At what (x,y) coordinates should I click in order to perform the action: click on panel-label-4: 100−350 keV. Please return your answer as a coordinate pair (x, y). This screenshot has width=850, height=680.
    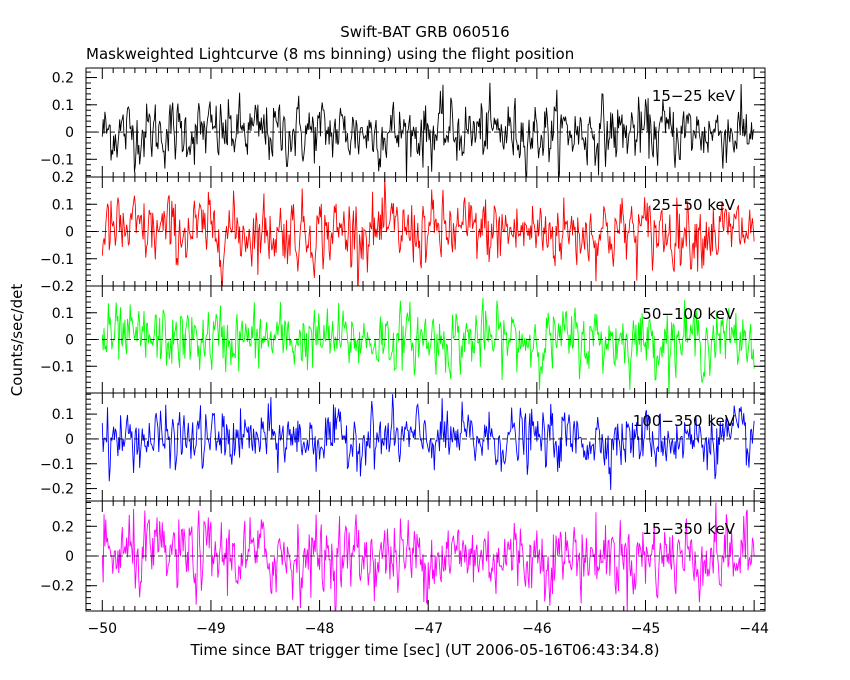
    Looking at the image, I should click on (684, 421).